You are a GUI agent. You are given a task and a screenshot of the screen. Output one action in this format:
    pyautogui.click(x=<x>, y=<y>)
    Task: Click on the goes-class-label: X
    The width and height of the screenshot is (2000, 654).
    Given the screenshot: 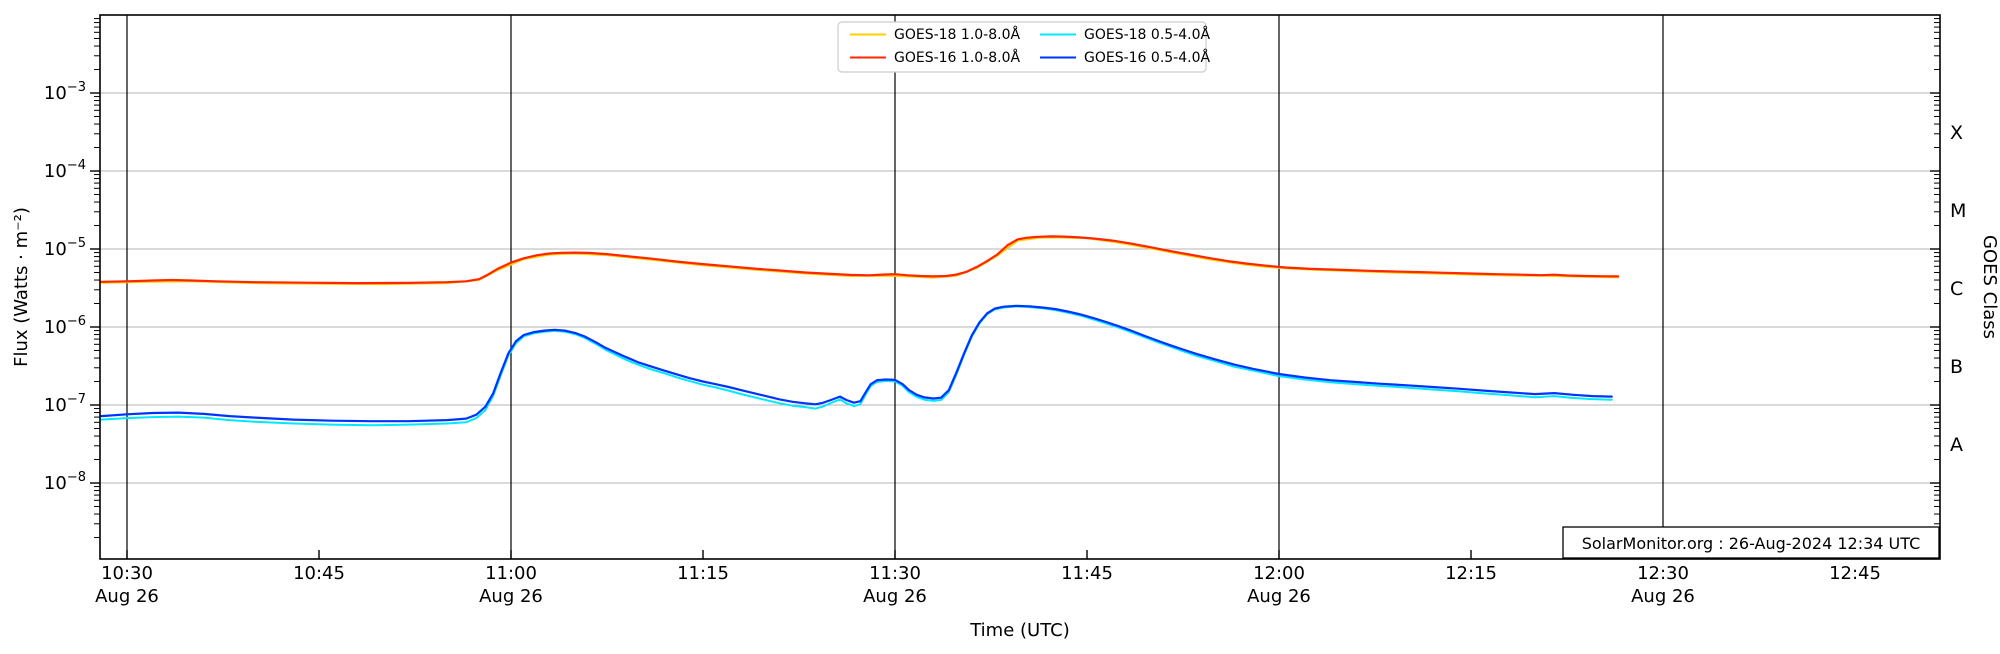 What is the action you would take?
    pyautogui.click(x=1956, y=133)
    